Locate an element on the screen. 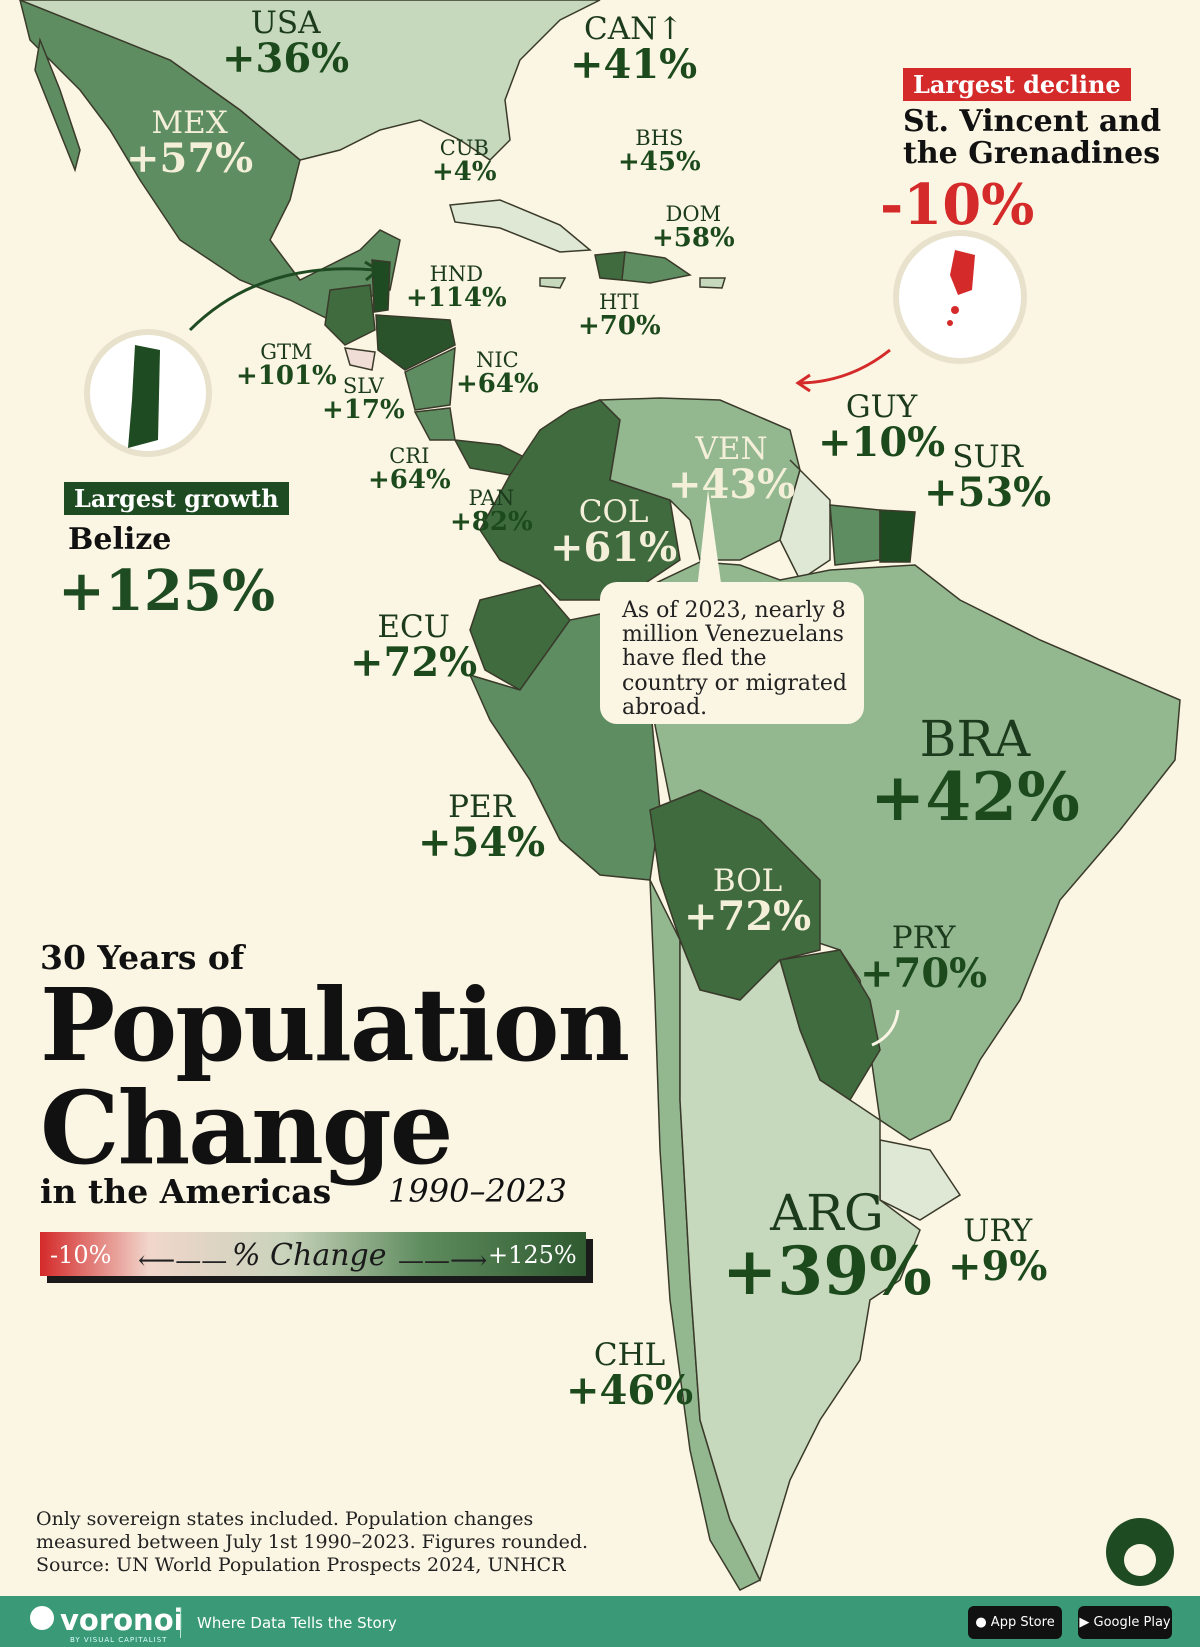 Image resolution: width=1200 pixels, height=1647 pixels. app-store-label: App Store is located at coordinates (1022, 1622).